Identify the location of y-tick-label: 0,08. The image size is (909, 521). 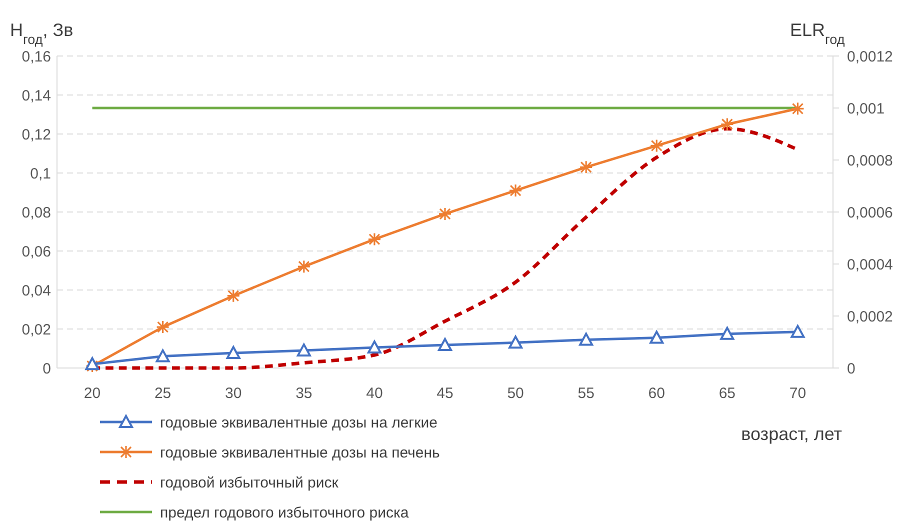
(36, 213).